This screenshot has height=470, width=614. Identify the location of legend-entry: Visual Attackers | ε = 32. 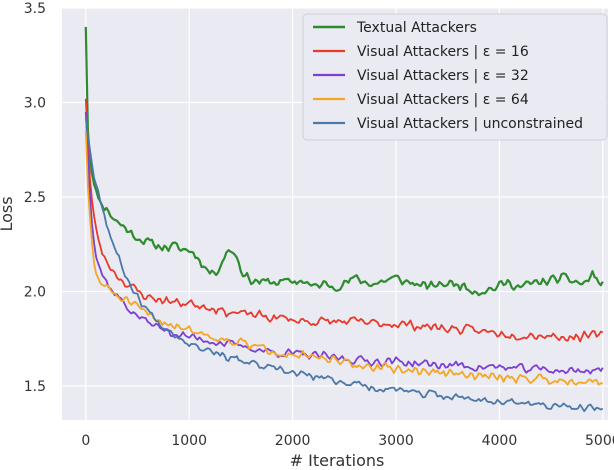
(443, 76).